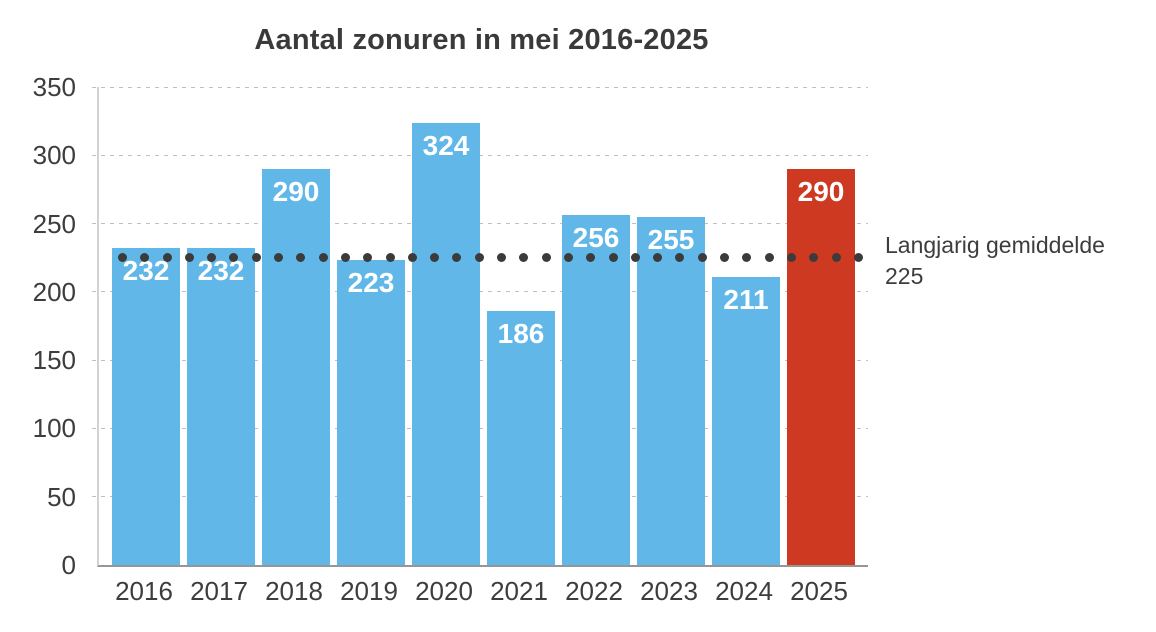  I want to click on x-tick-label: 2023, so click(669, 591).